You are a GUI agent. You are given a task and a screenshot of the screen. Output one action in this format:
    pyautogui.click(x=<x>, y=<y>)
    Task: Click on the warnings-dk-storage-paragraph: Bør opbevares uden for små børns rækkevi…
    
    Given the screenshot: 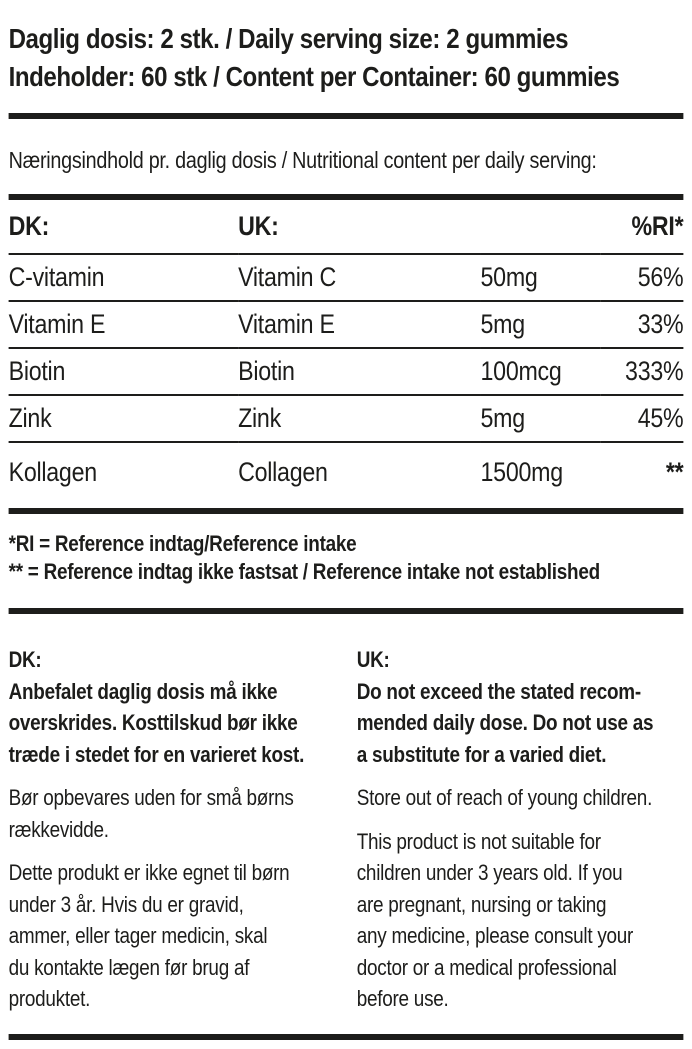 What is the action you would take?
    pyautogui.click(x=151, y=813)
    